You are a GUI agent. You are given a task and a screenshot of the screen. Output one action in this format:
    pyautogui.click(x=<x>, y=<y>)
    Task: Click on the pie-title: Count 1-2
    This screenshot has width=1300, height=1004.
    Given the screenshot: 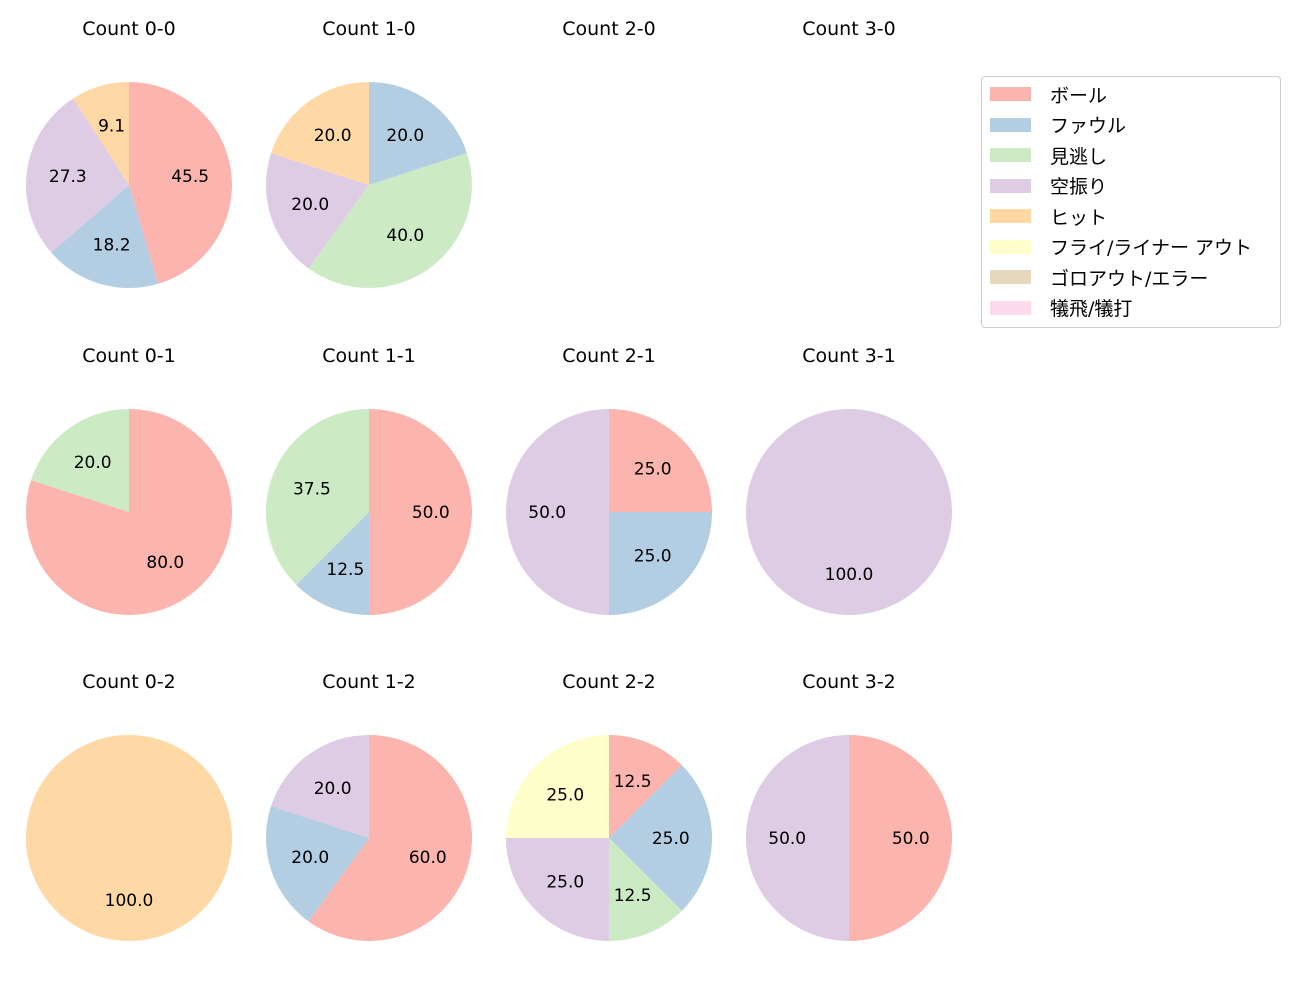 What is the action you would take?
    pyautogui.click(x=369, y=682)
    